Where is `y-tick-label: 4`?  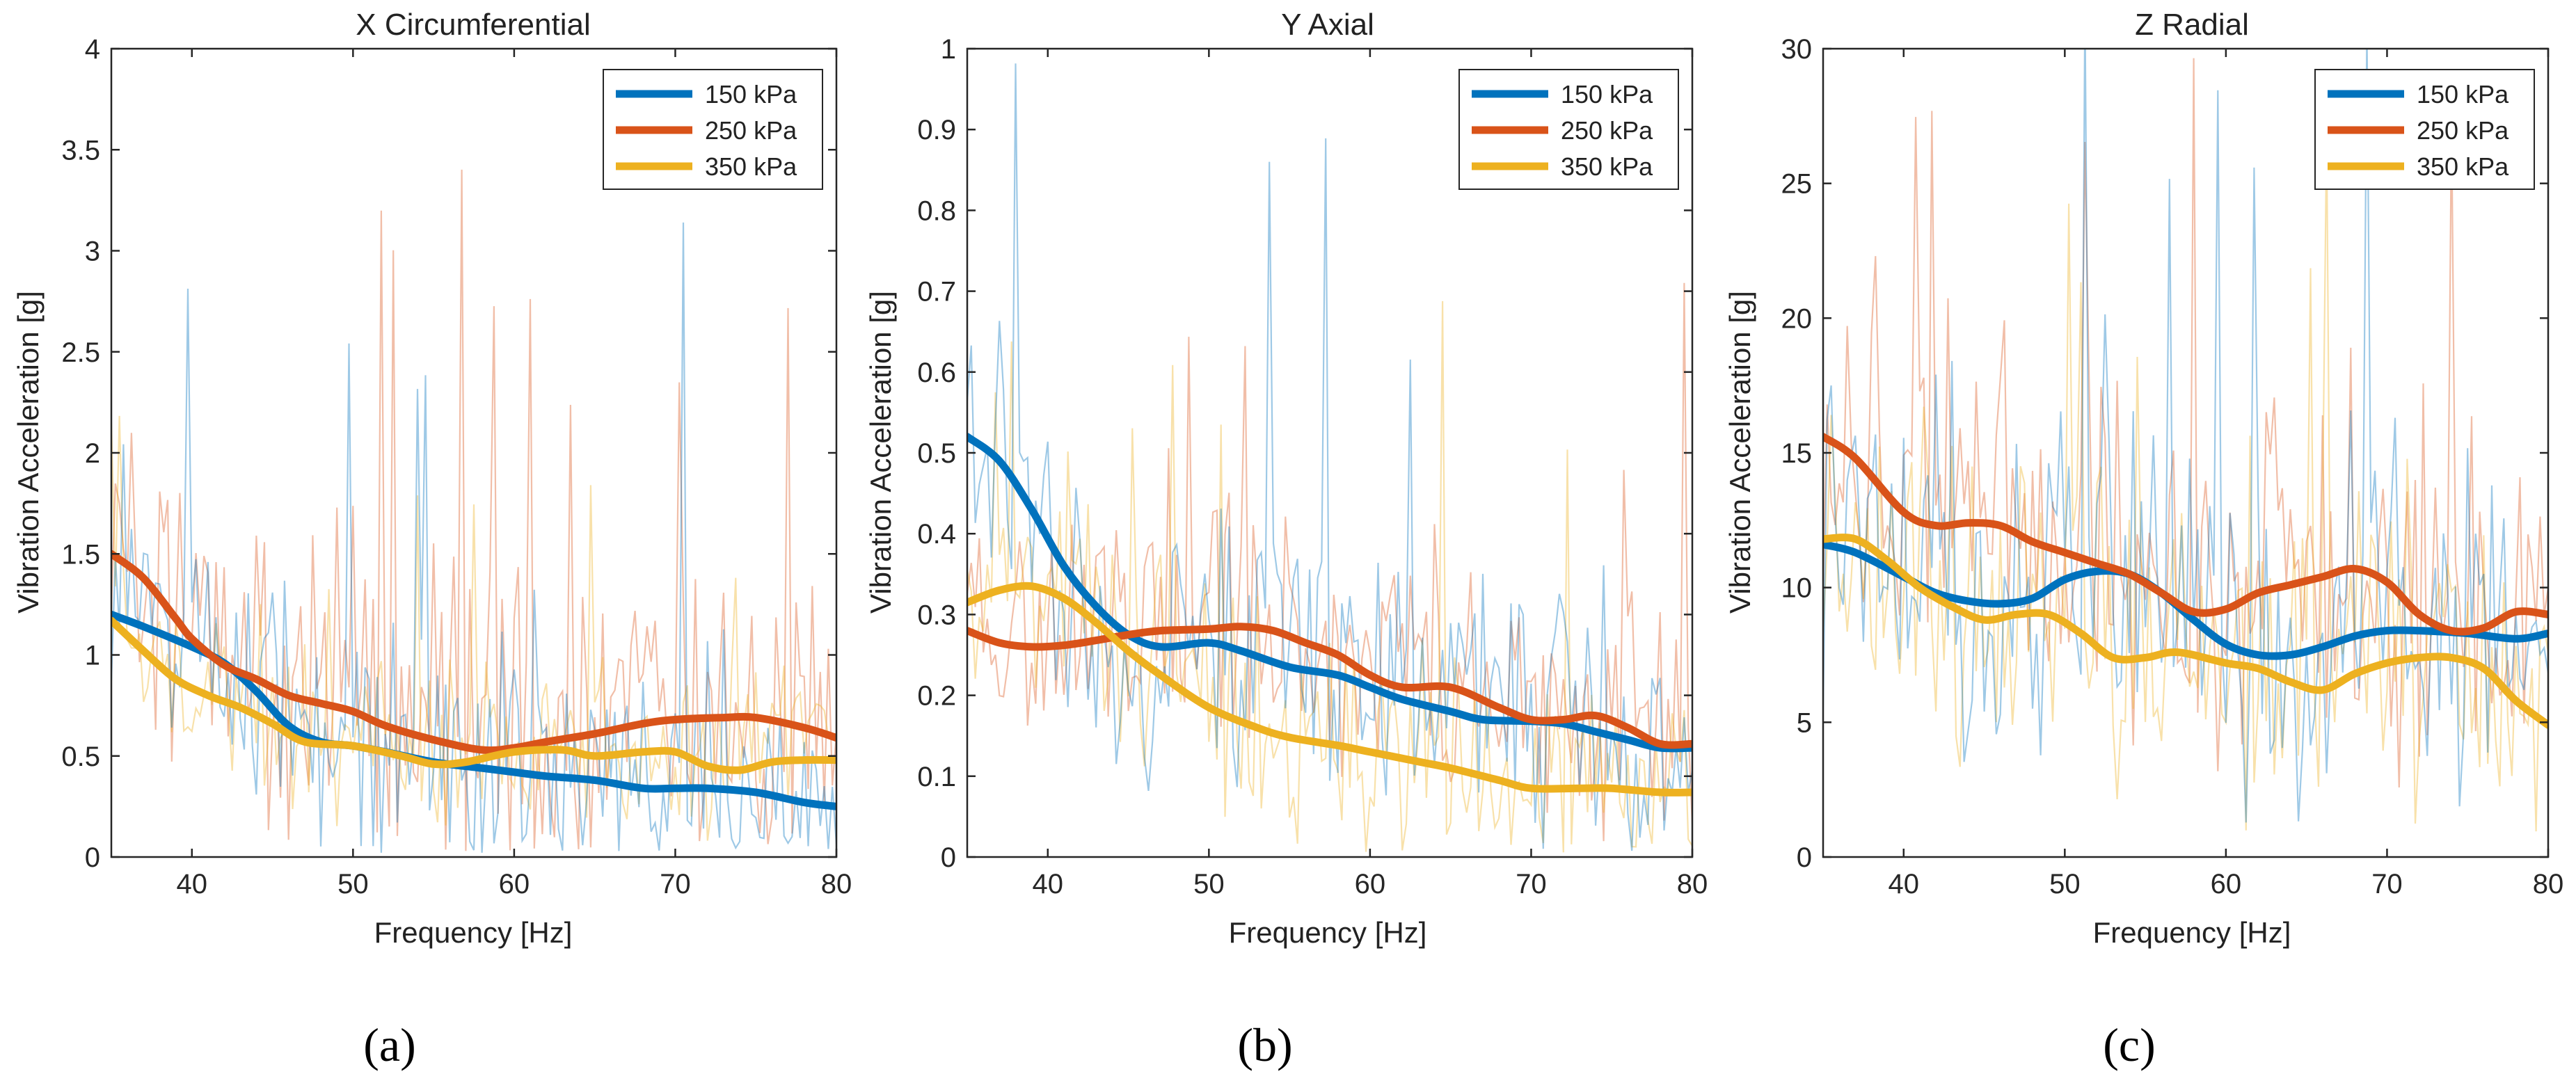 y-tick-label: 4 is located at coordinates (92, 50).